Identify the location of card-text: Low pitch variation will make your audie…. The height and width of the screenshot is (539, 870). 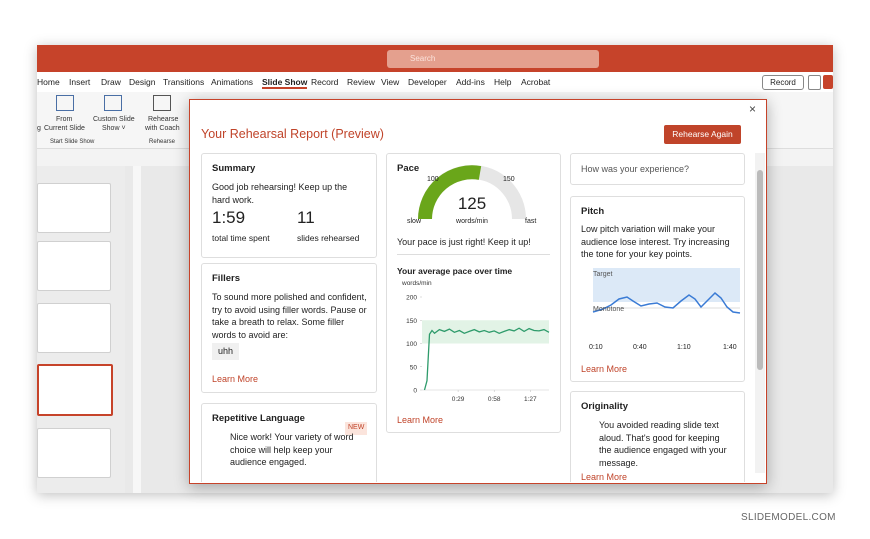
(655, 241).